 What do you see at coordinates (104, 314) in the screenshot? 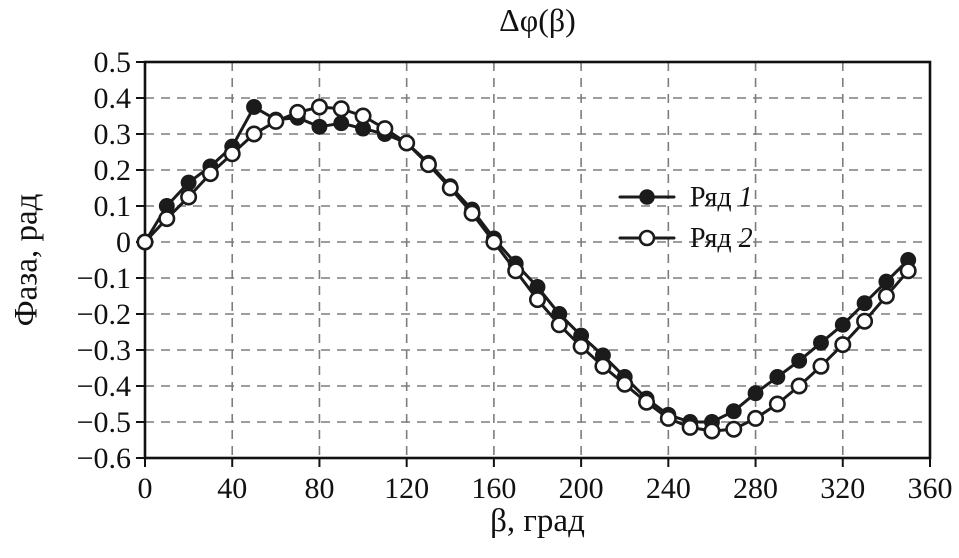
I see `y-tick-label: −0.2` at bounding box center [104, 314].